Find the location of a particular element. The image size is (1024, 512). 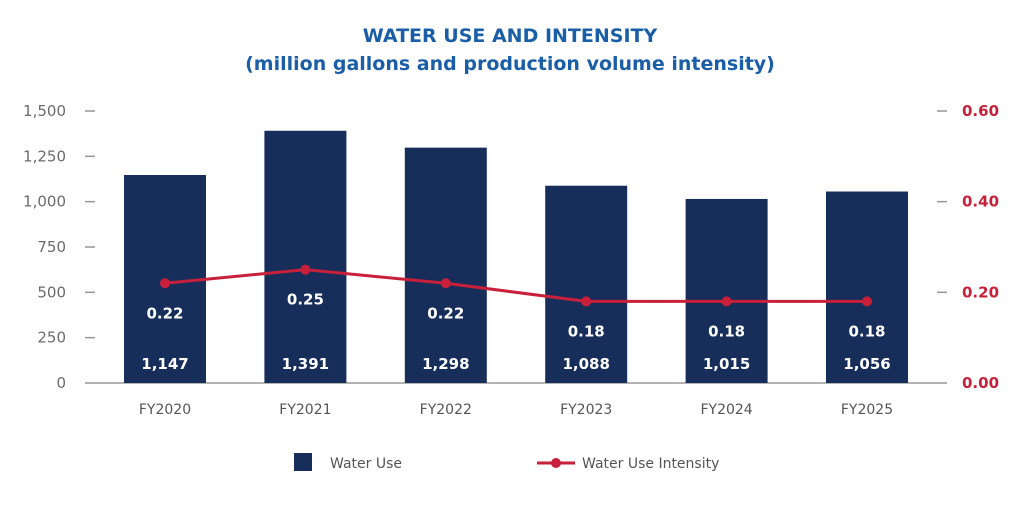

chart-title: WATER USE AND INTENSITY is located at coordinates (510, 36).